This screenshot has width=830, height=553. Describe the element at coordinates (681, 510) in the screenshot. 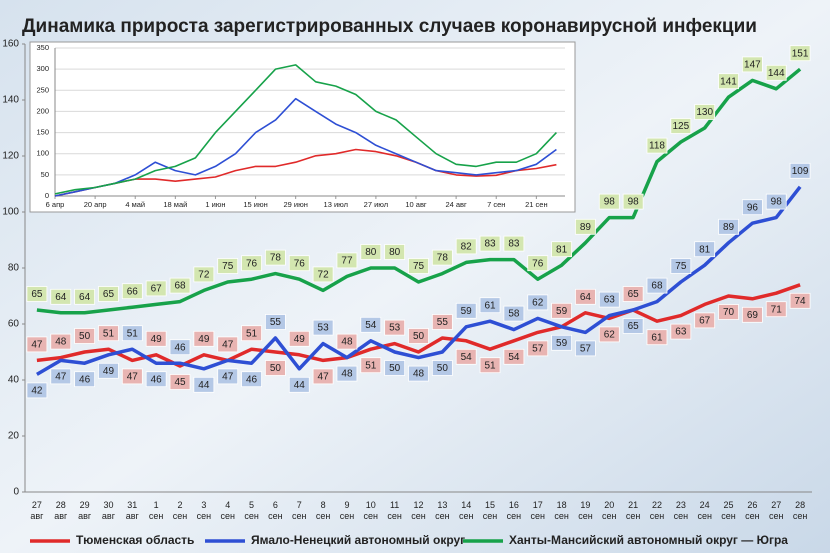

I see `x-tick-label: 23 сен` at that location.